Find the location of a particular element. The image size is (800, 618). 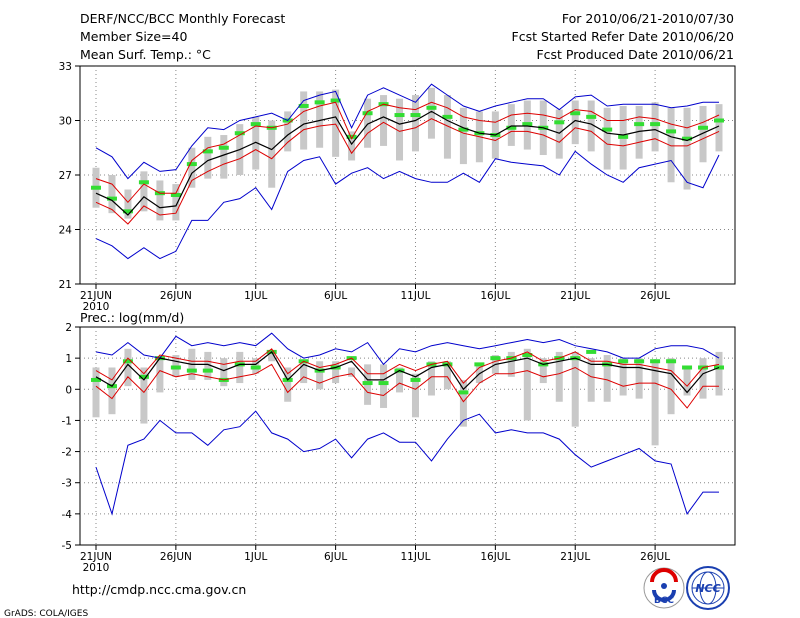

forecast-period: For 2010/06/21-2010/07/30 is located at coordinates (648, 18).